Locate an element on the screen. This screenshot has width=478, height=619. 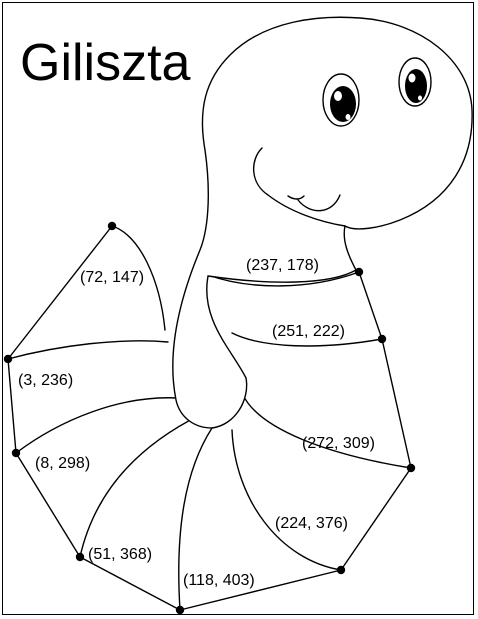
eye-left-icon is located at coordinates (341, 100).